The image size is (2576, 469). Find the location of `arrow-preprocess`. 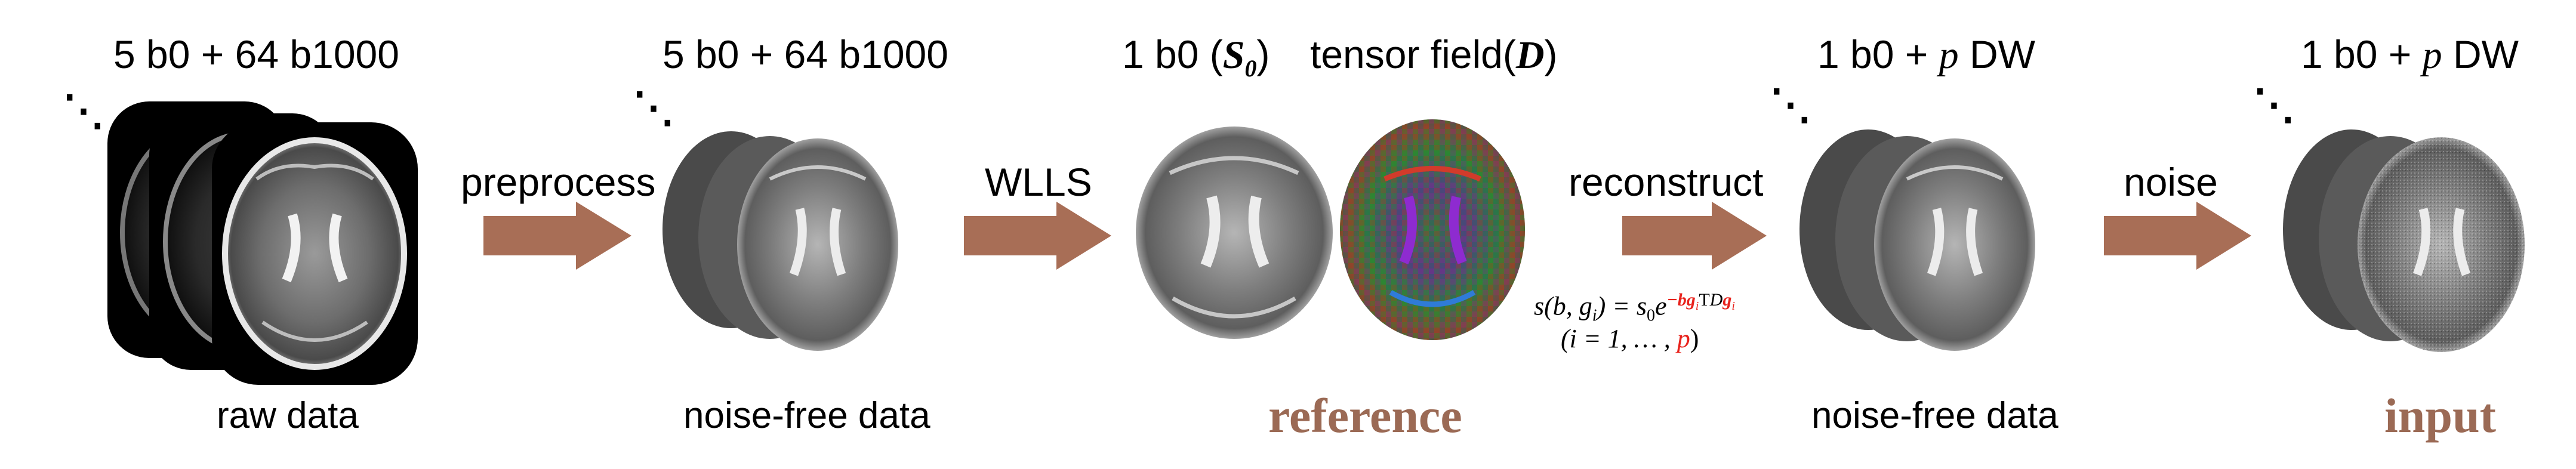

arrow-preprocess is located at coordinates (557, 236).